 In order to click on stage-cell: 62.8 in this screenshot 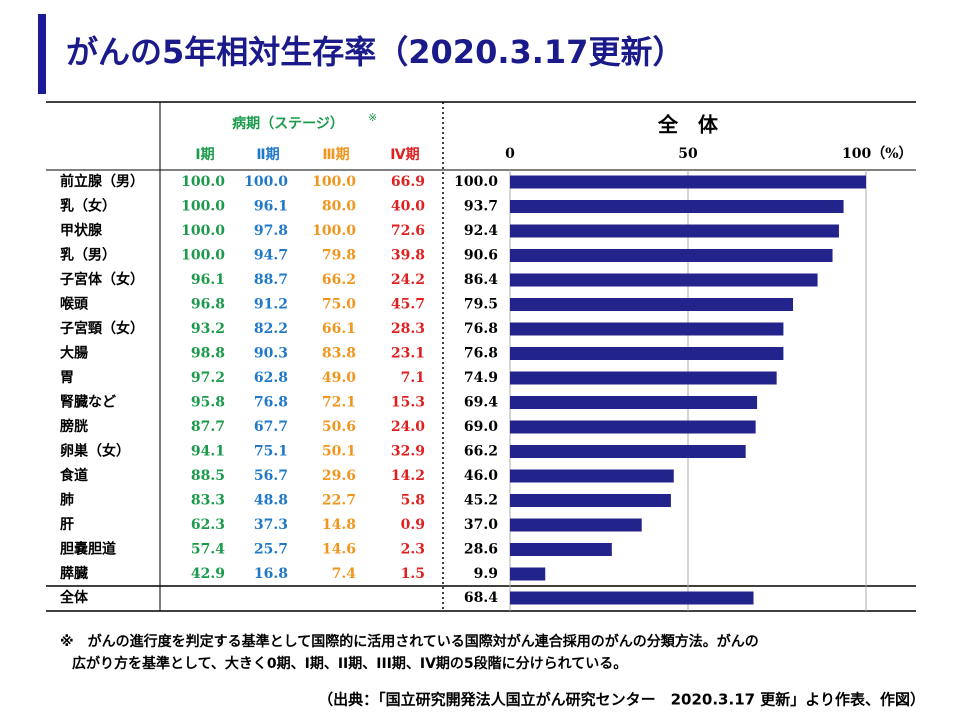, I will do `click(271, 378)`.